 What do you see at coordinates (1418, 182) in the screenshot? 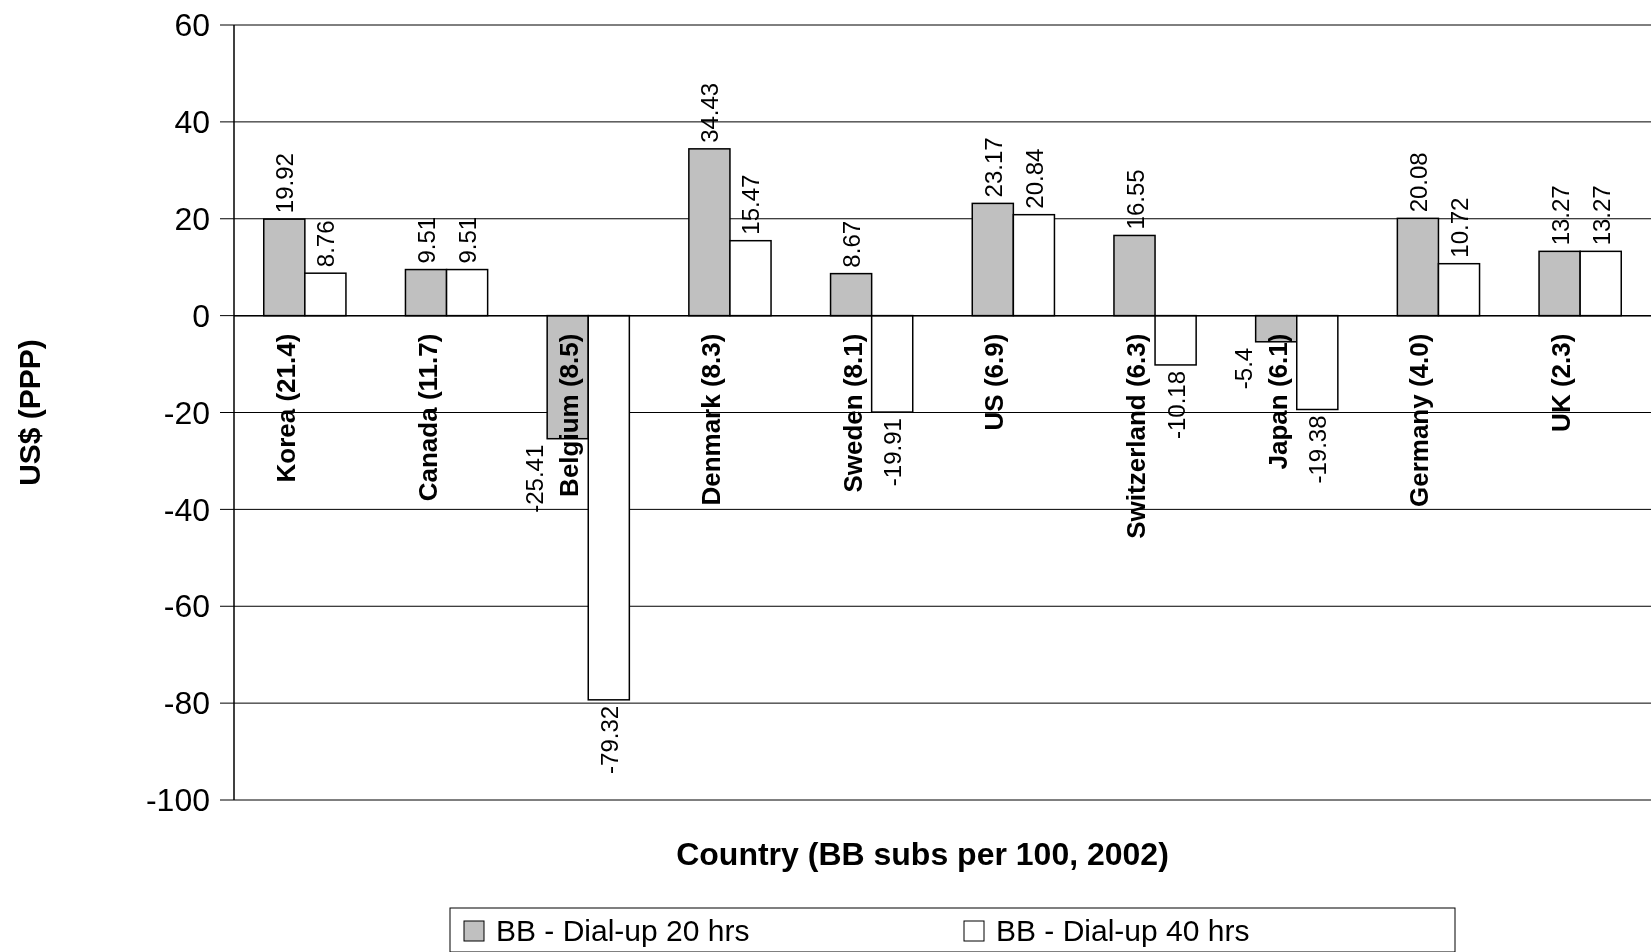
I see `data-label: 20.08` at bounding box center [1418, 182].